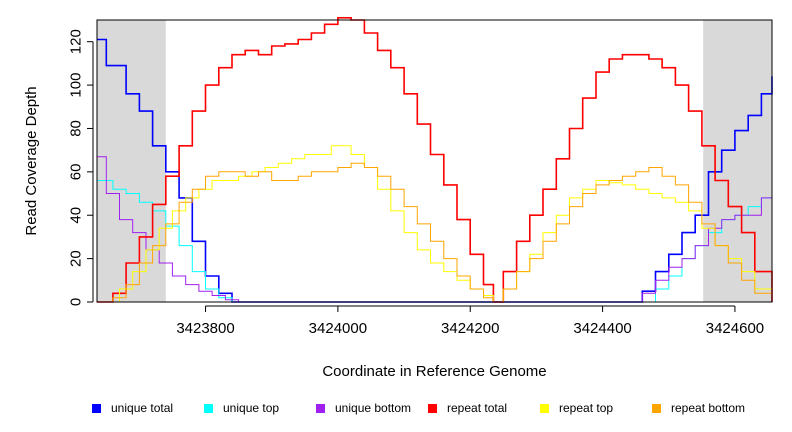 The image size is (792, 432). I want to click on y-axis-label: Read Coverage Depth, so click(31, 160).